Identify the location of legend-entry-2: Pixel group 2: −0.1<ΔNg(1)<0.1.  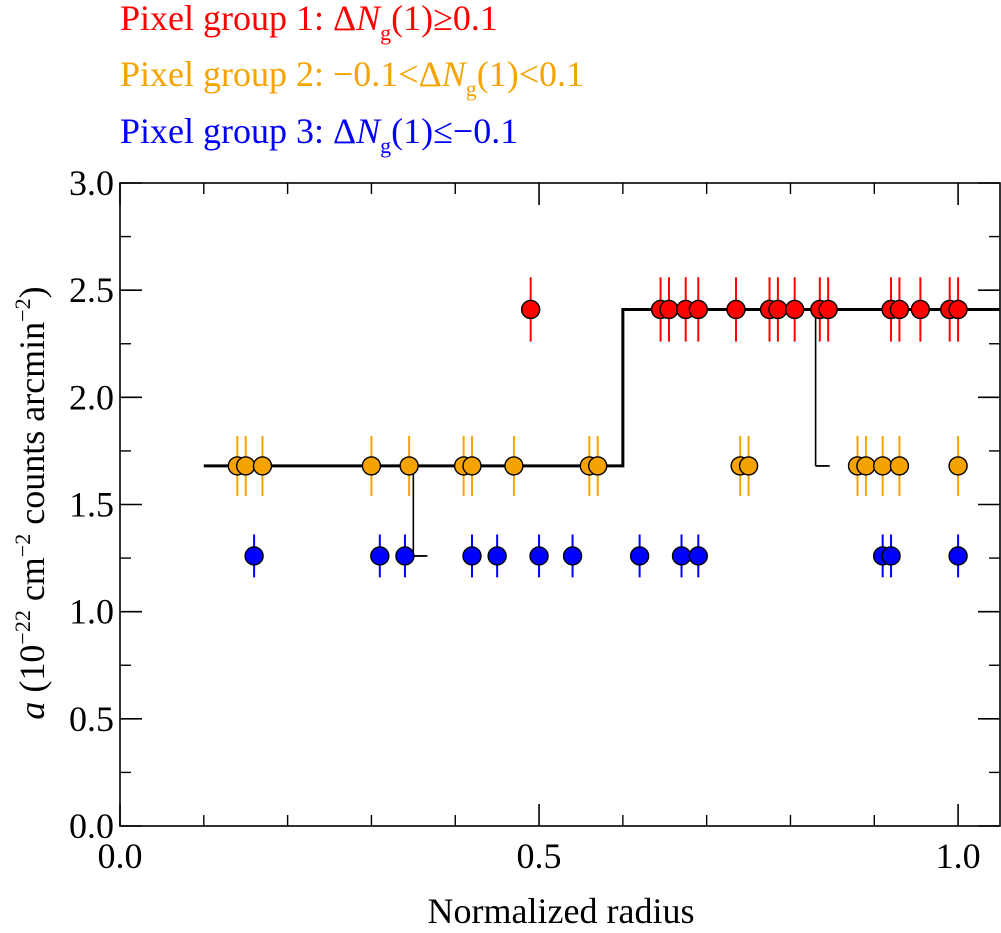
(352, 77).